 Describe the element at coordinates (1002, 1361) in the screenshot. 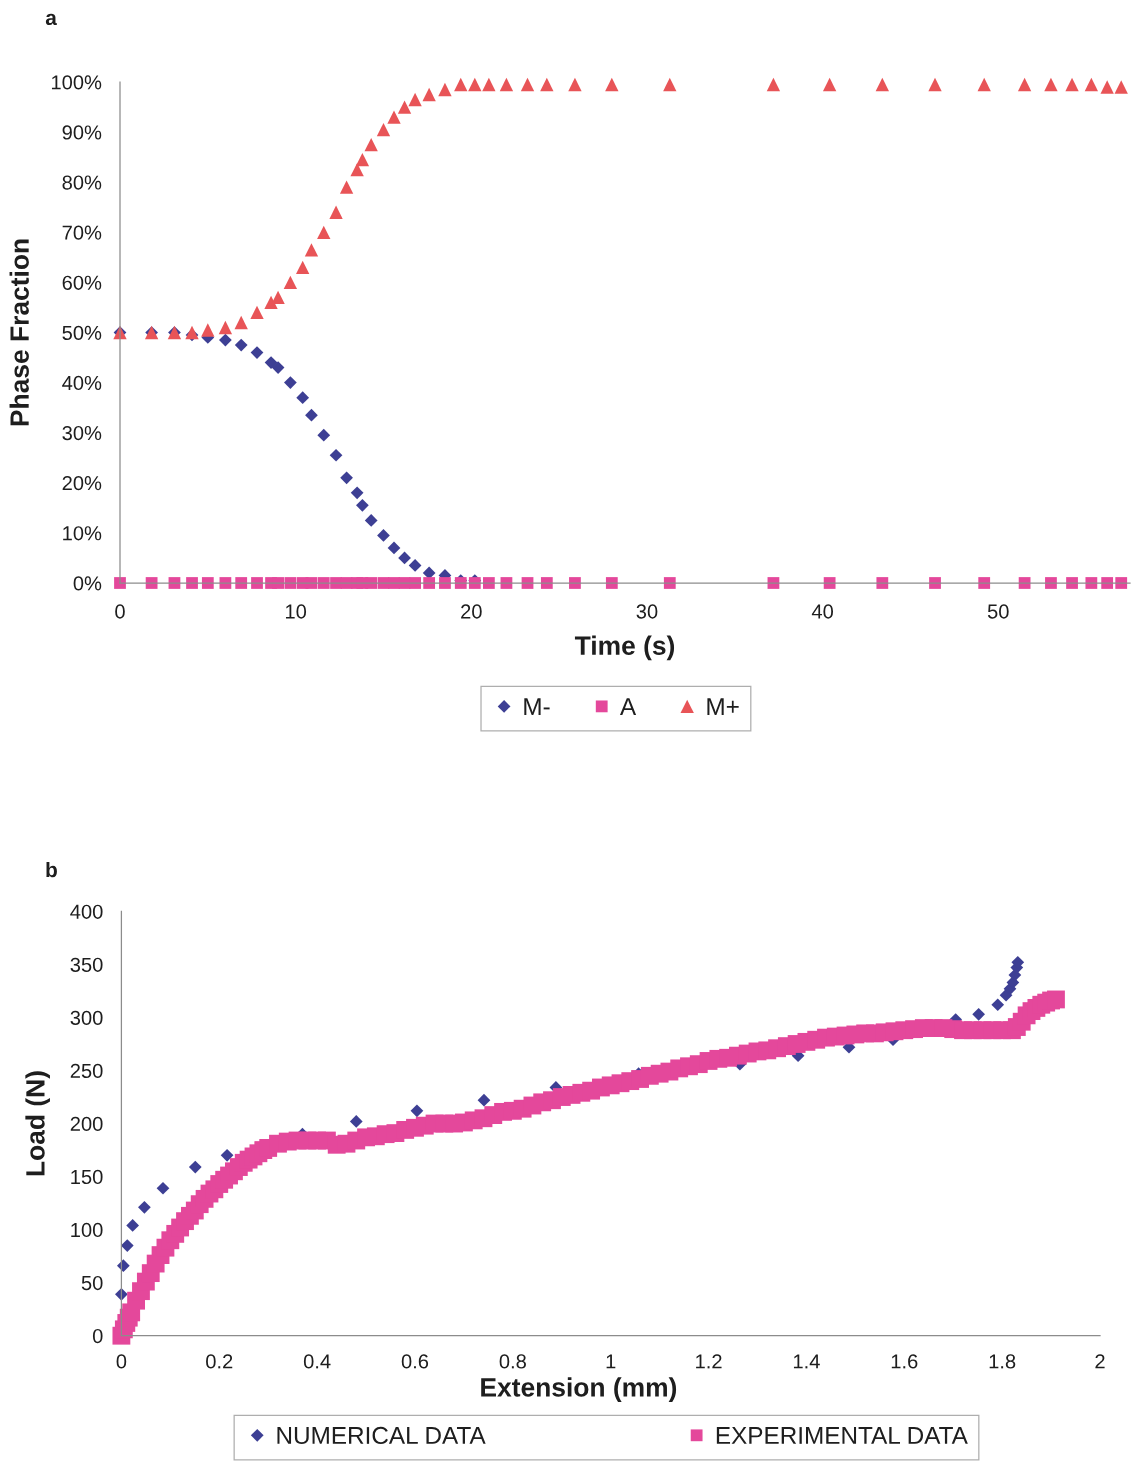

I see `x-tick-label: 1.8` at that location.